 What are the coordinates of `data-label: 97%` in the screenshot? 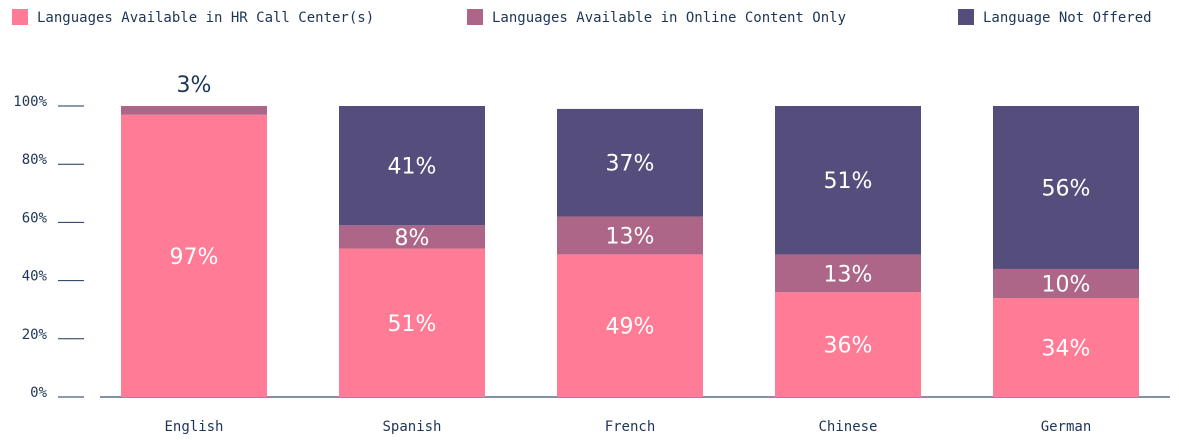 It's located at (194, 257).